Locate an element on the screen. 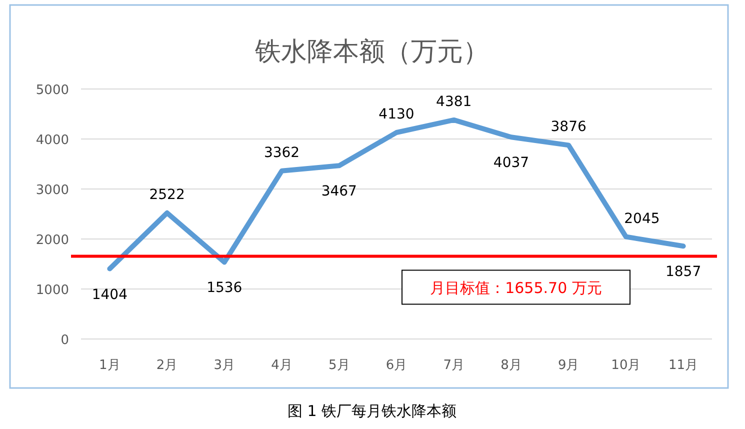 The width and height of the screenshot is (745, 429). xtick: 2月 is located at coordinates (167, 365).